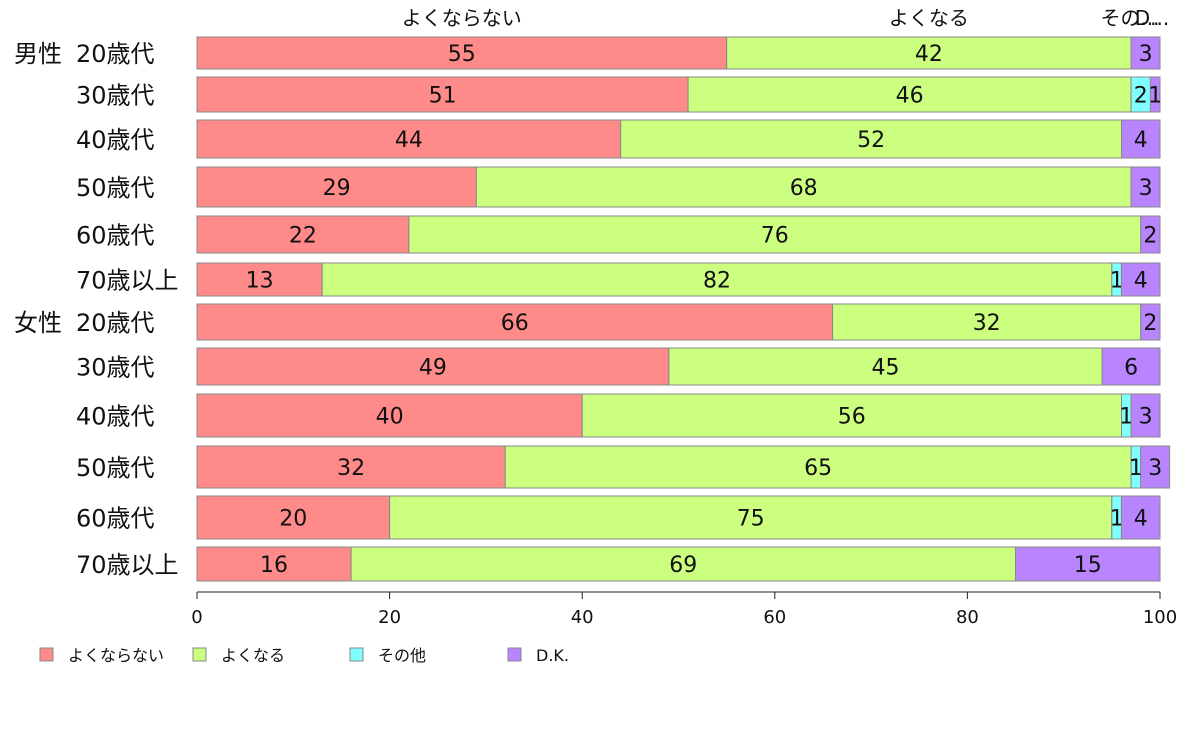 The image size is (1188, 740). What do you see at coordinates (818, 468) in the screenshot?
I see `data-label: 65` at bounding box center [818, 468].